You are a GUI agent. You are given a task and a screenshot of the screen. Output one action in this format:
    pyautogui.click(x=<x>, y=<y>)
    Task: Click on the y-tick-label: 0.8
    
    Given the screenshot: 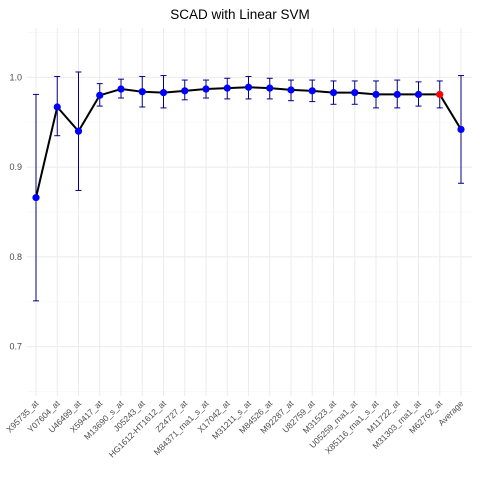 What is the action you would take?
    pyautogui.click(x=15, y=257)
    